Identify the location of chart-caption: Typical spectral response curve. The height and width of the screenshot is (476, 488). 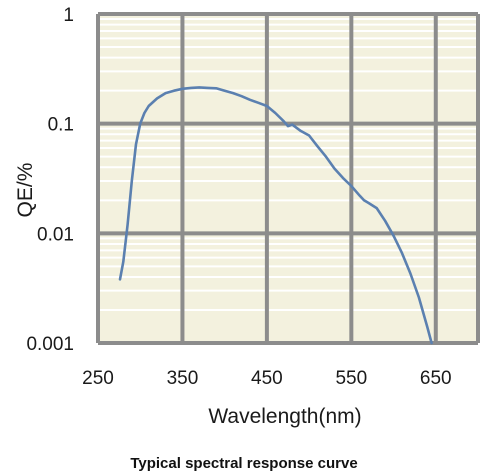
(243, 463).